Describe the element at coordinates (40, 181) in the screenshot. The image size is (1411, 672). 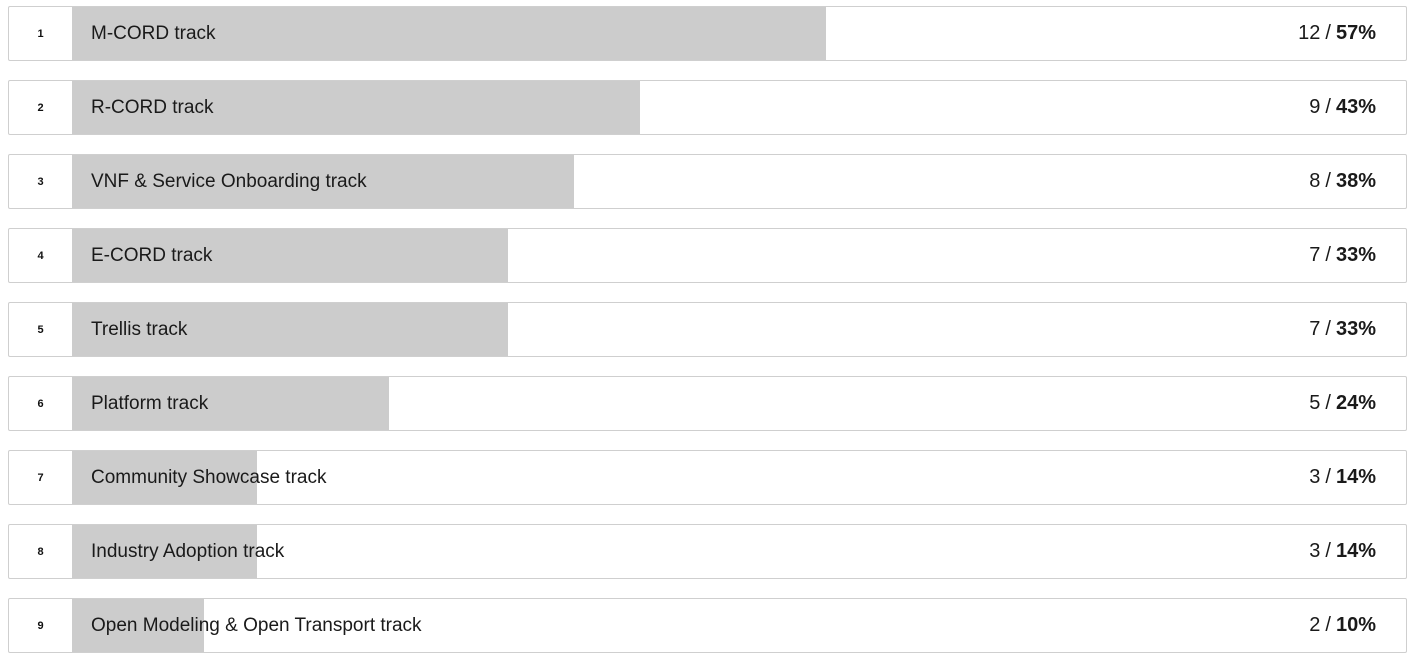
I see `rank-number: 3` at that location.